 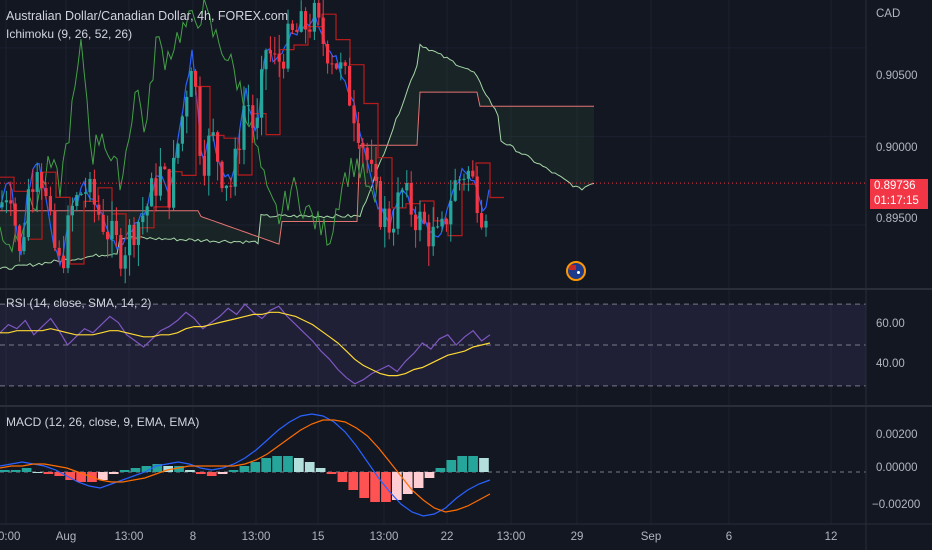 What do you see at coordinates (897, 468) in the screenshot?
I see `macd-tick: 0.00000` at bounding box center [897, 468].